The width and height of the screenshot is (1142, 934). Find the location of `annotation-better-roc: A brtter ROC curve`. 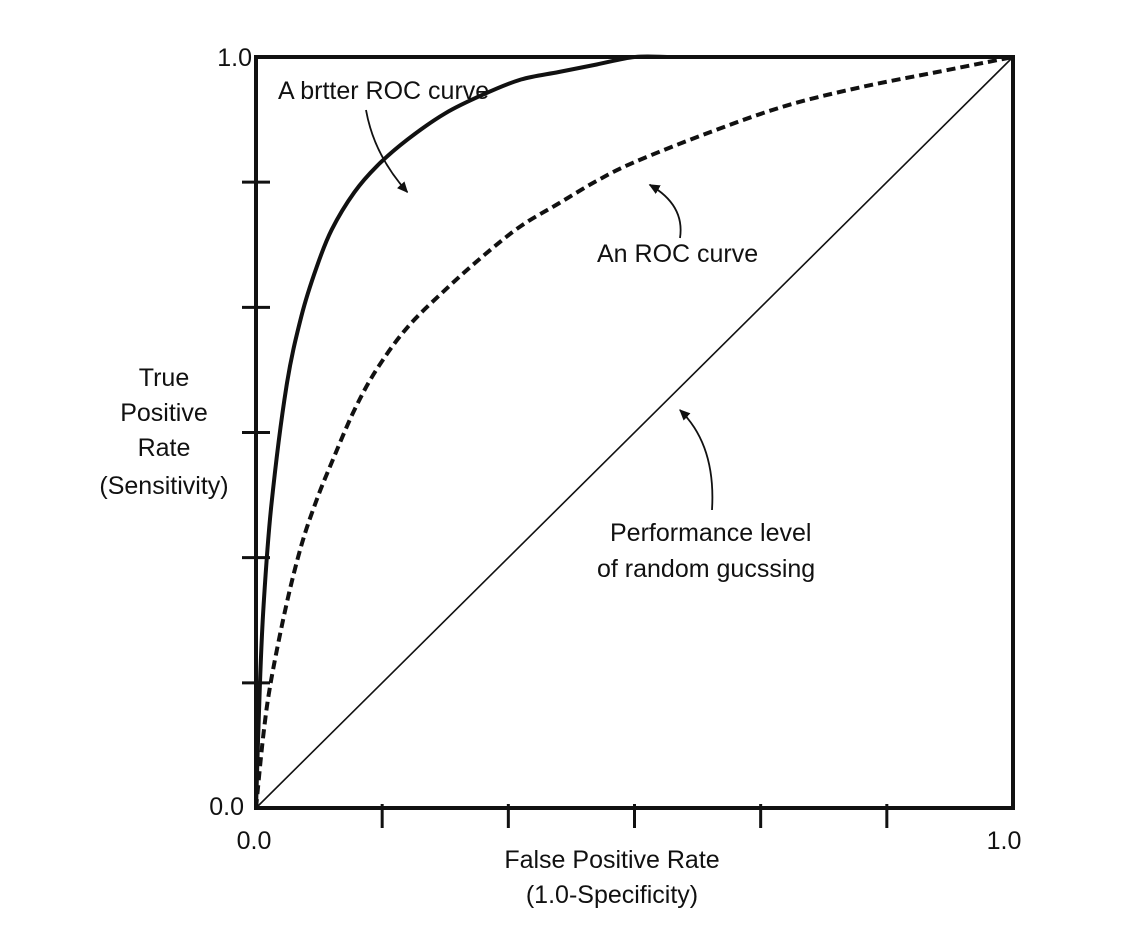

annotation-better-roc: A brtter ROC curve is located at coordinates (383, 91).